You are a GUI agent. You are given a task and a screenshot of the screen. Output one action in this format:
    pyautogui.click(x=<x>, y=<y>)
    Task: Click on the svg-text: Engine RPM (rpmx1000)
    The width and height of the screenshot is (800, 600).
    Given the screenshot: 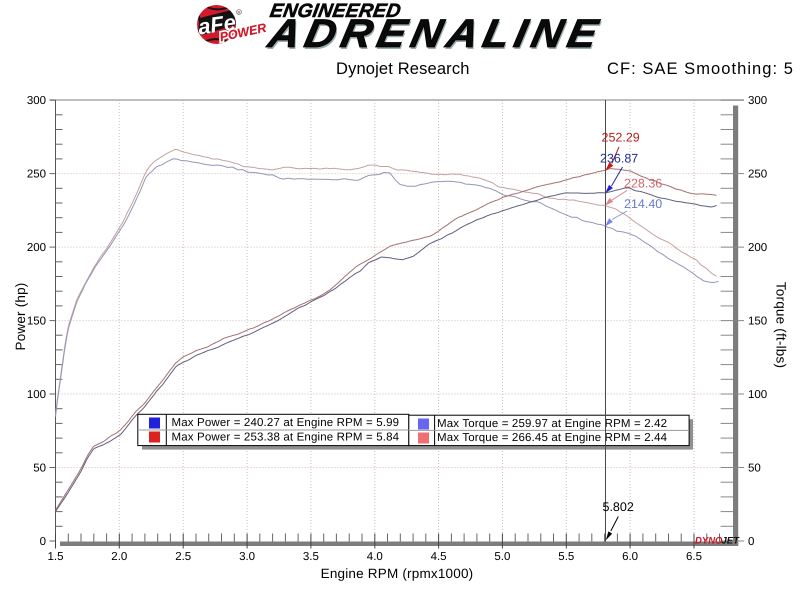 What is the action you would take?
    pyautogui.click(x=397, y=573)
    